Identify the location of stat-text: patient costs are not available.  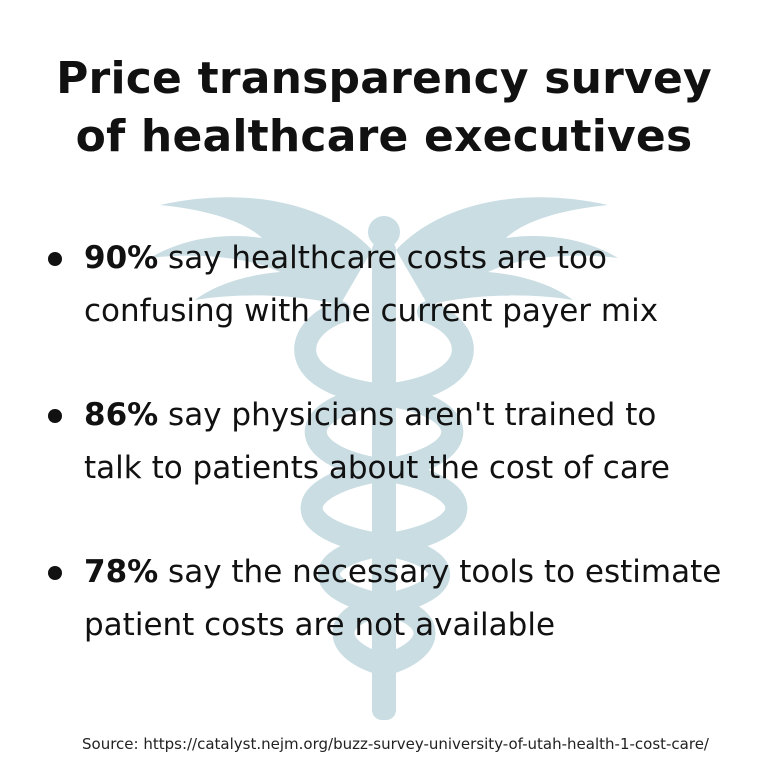
(320, 625).